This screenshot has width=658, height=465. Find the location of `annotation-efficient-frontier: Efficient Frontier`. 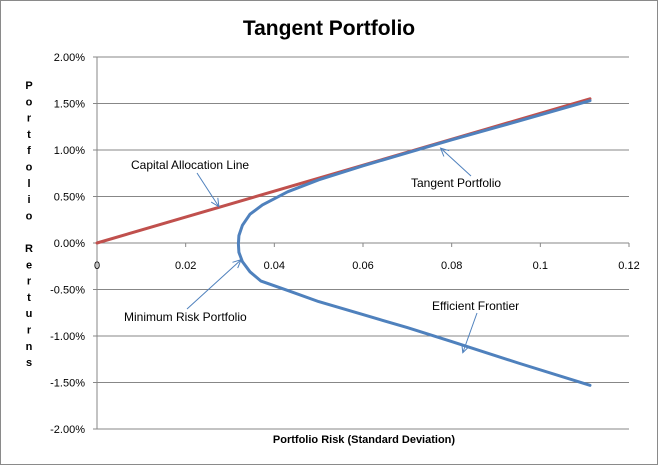

annotation-efficient-frontier: Efficient Frontier is located at coordinates (475, 326).